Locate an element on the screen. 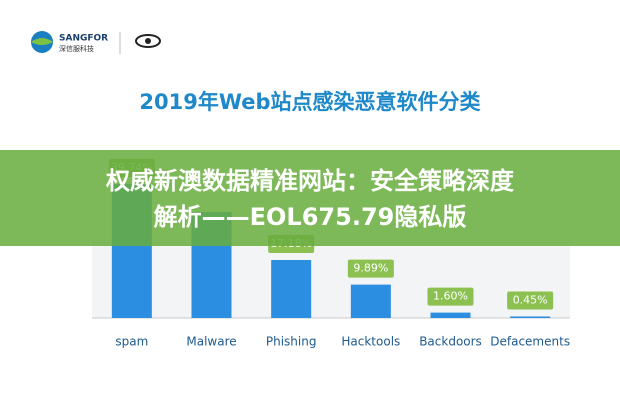  eye-icon is located at coordinates (148, 41).